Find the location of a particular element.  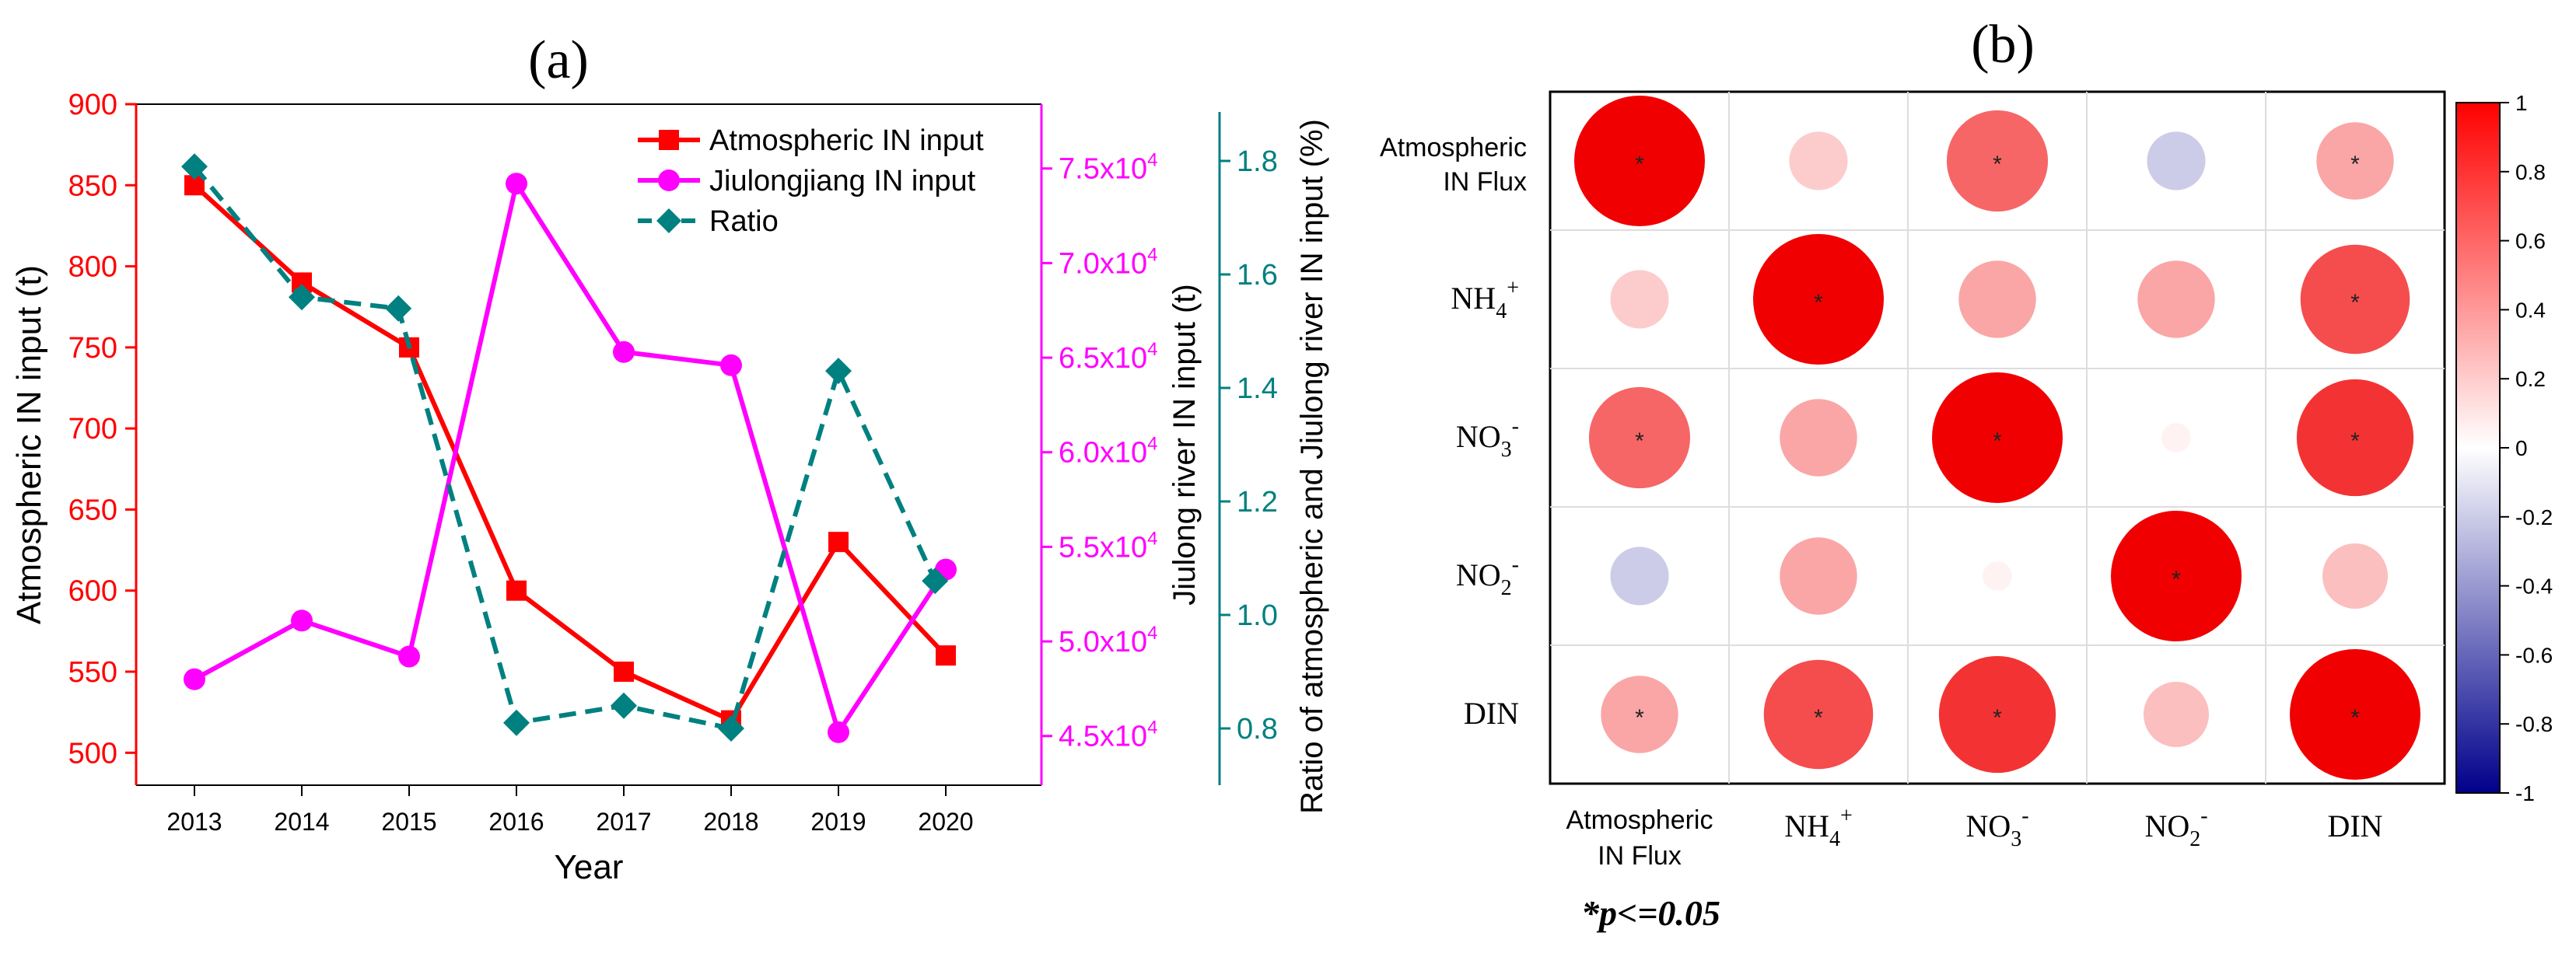

right-axis-1-tick-label: 5.0x10⁴ is located at coordinates (1108, 640).